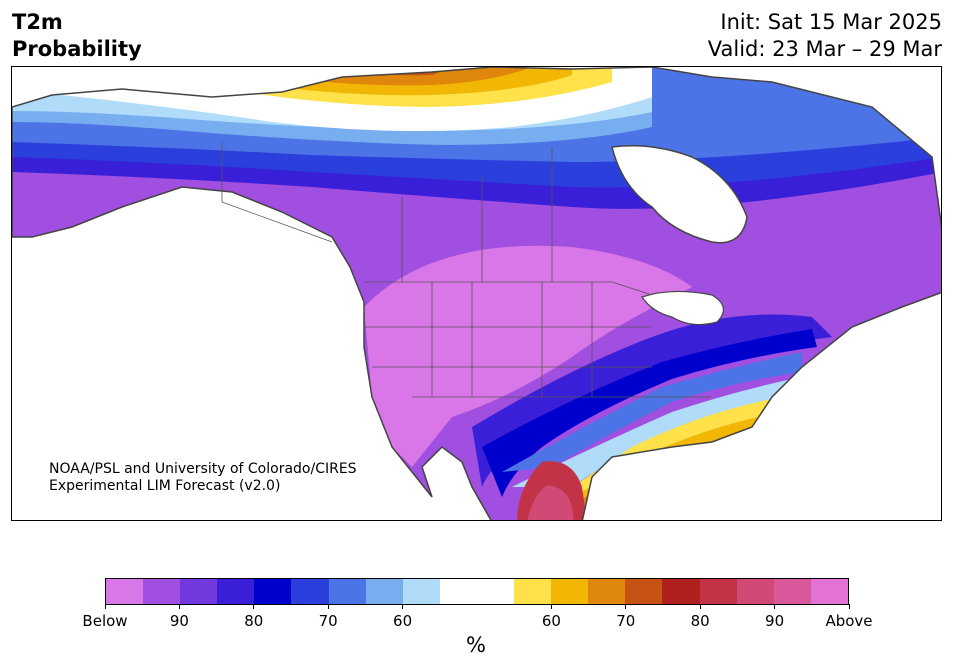 The height and width of the screenshot is (671, 954). What do you see at coordinates (831, 22) in the screenshot?
I see `init-date: Init: Sat 15 Mar 2025` at bounding box center [831, 22].